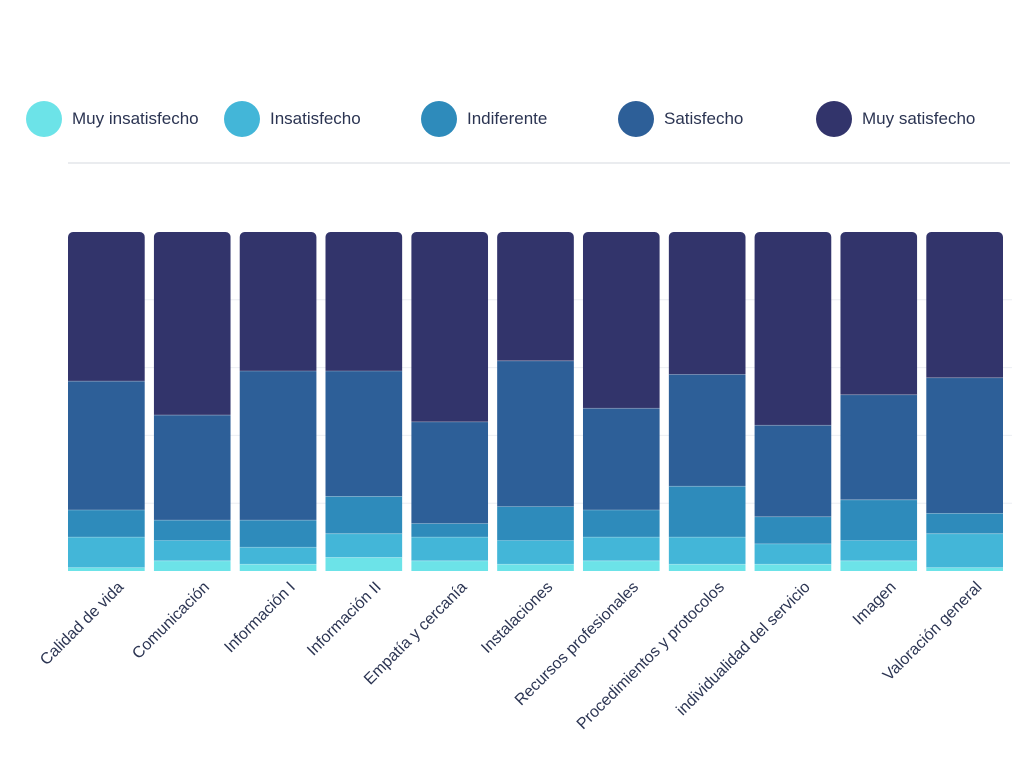  I want to click on legend-label: Satisfecho, so click(704, 118).